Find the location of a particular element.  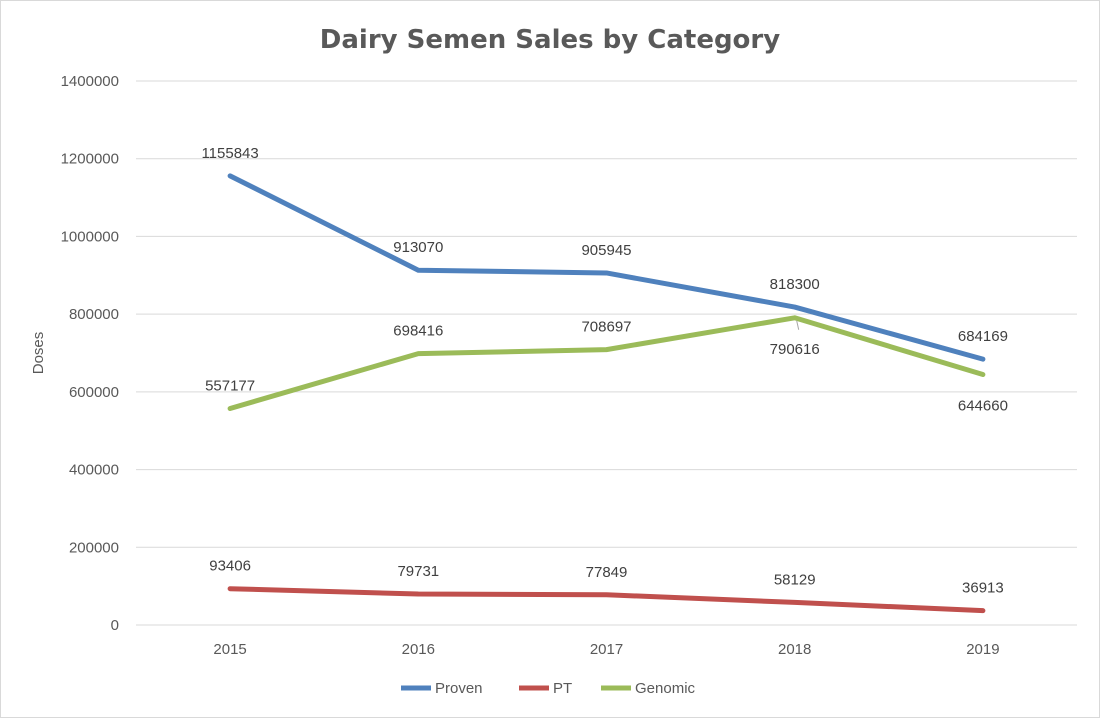

data-label-proven: 818300 is located at coordinates (795, 284).